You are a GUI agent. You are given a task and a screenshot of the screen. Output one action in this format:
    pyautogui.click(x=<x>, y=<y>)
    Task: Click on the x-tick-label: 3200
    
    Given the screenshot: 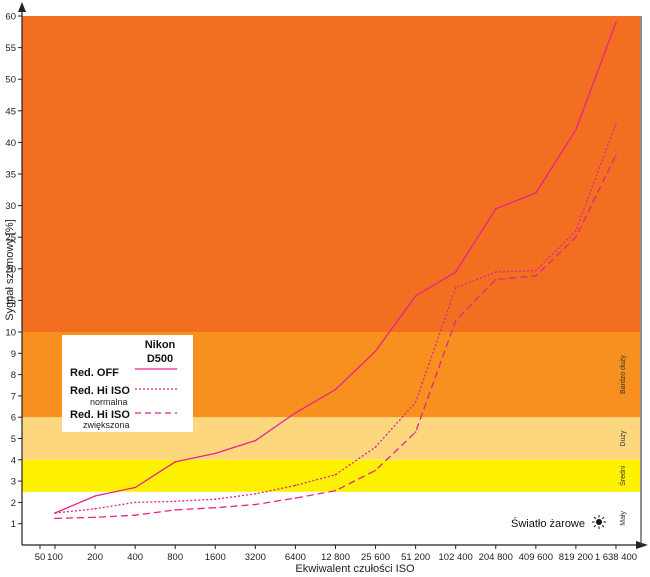 What is the action you would take?
    pyautogui.click(x=255, y=557)
    